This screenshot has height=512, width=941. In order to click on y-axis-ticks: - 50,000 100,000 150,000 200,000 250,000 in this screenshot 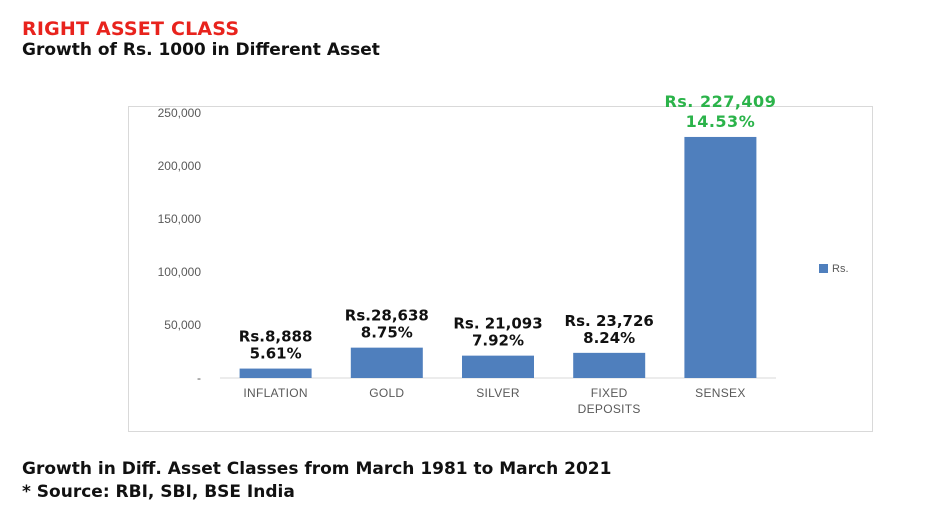, I will do `click(180, 245)`.